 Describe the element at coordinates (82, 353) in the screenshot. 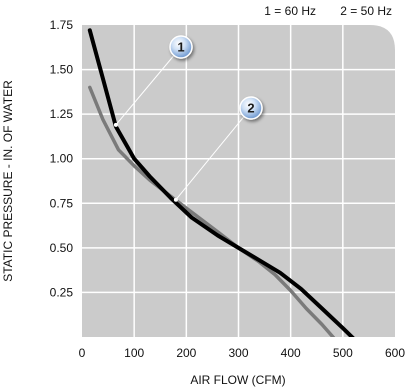

I see `x-tick-label: 0` at that location.